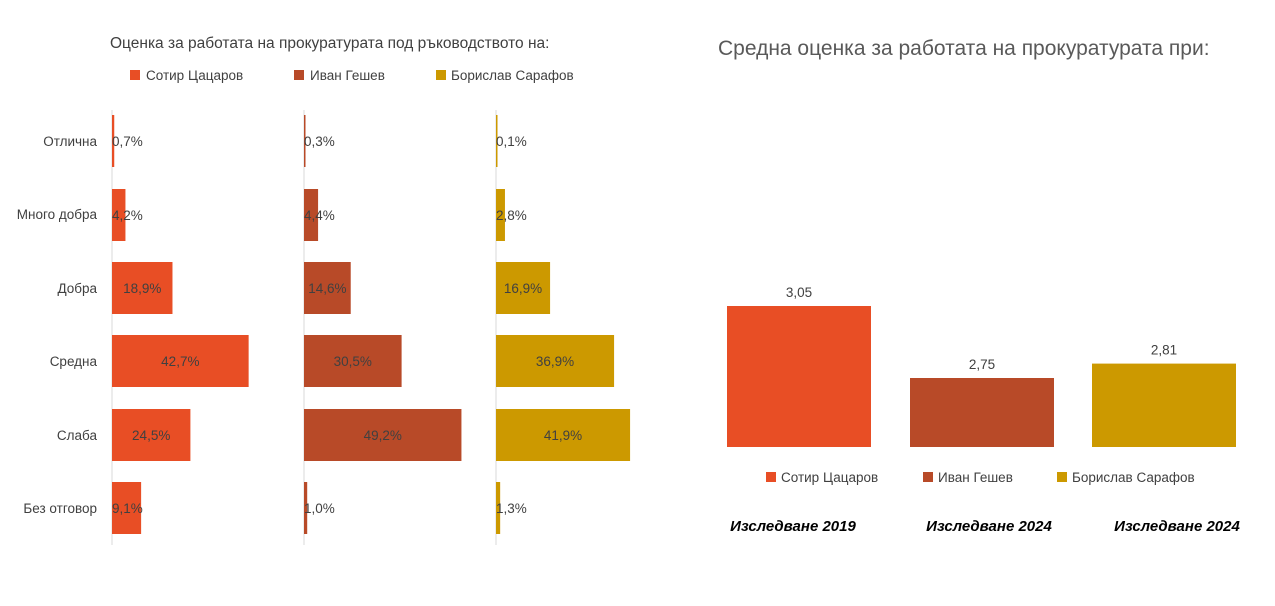  Describe the element at coordinates (127, 141) in the screenshot. I see `data-label: 0,7%` at that location.